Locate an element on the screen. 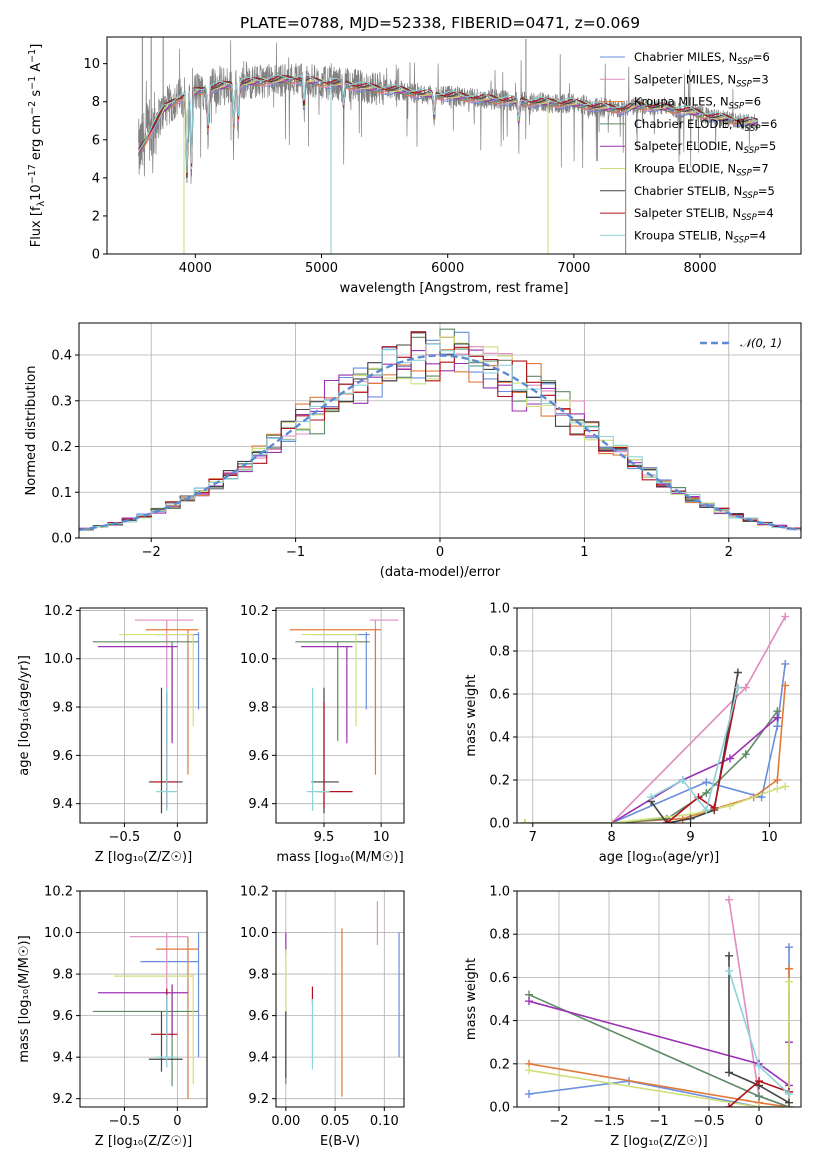 The width and height of the screenshot is (819, 1170). y-label-part: s is located at coordinates (36, 95).